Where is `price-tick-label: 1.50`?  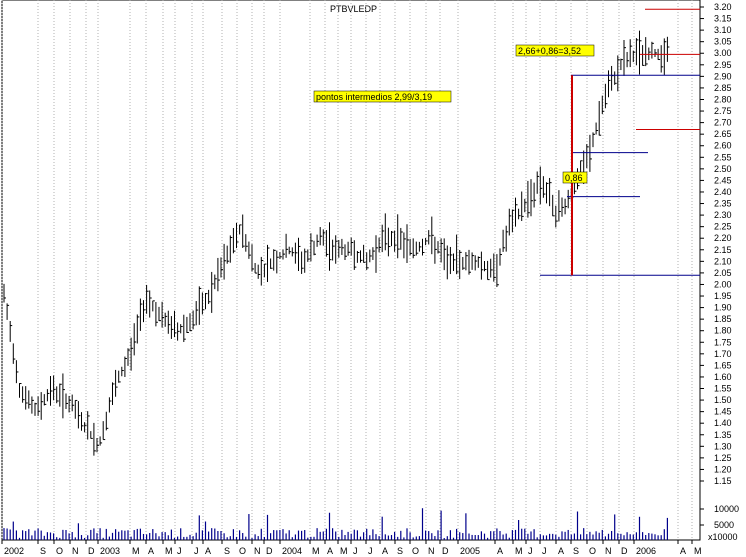
price-tick-label: 1.50 is located at coordinates (723, 400).